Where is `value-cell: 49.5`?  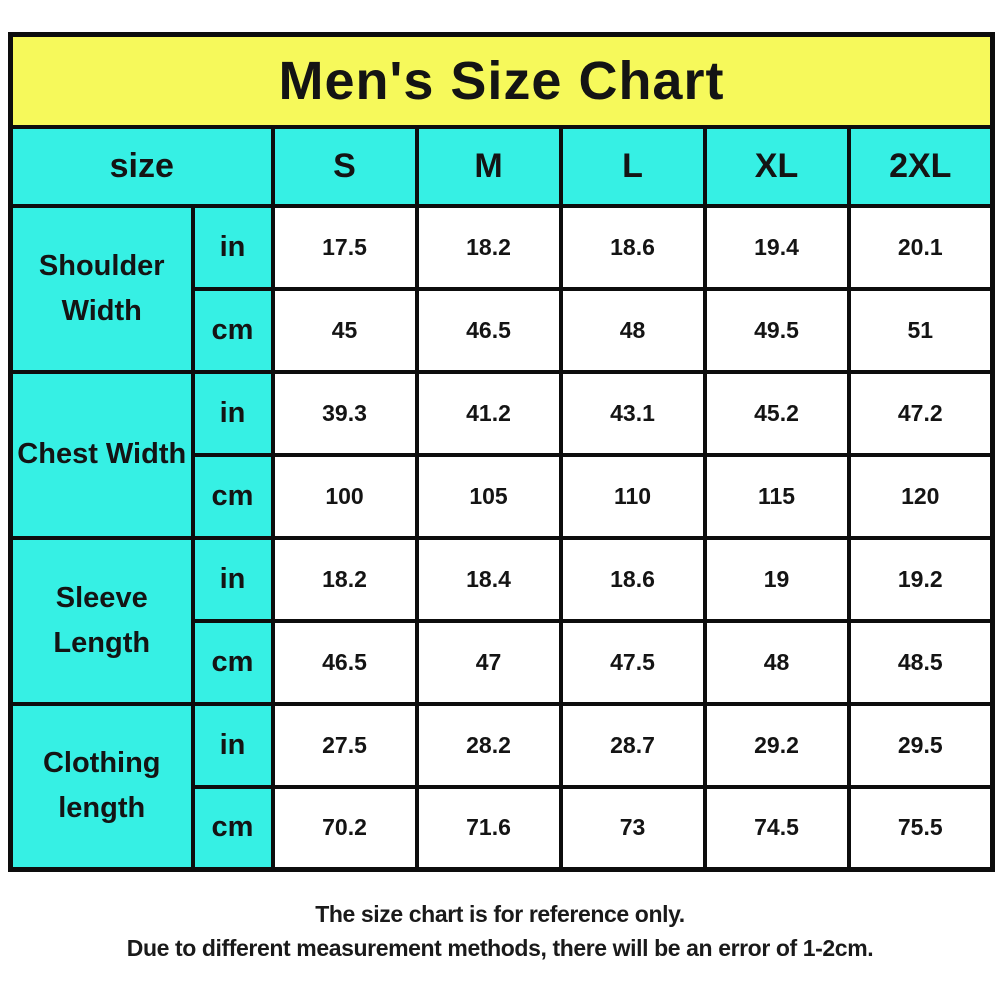 value-cell: 49.5 is located at coordinates (776, 330).